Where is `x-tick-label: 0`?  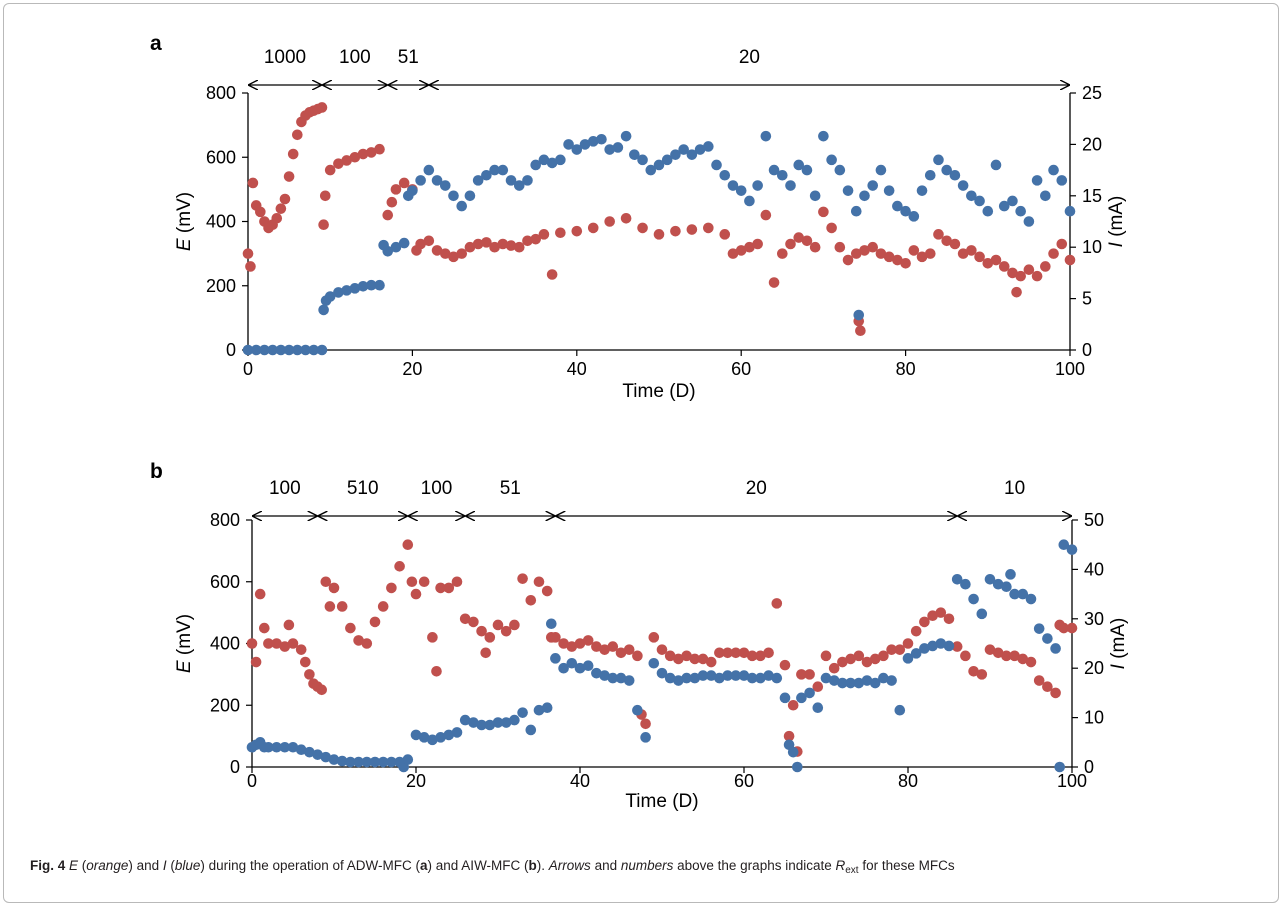
x-tick-label: 0 is located at coordinates (252, 781).